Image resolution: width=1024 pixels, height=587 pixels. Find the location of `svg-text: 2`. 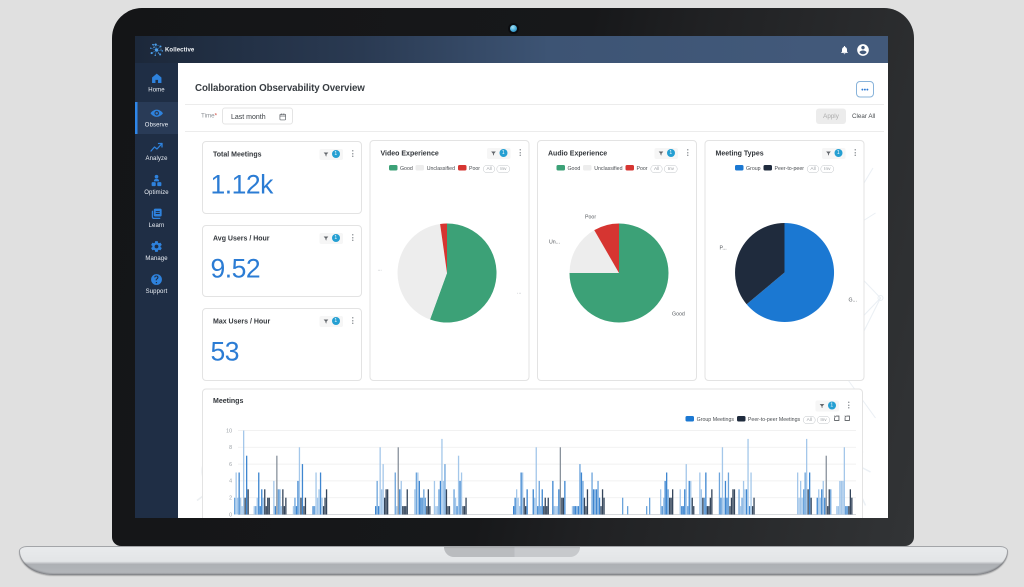

svg-text: 2 is located at coordinates (230, 498).